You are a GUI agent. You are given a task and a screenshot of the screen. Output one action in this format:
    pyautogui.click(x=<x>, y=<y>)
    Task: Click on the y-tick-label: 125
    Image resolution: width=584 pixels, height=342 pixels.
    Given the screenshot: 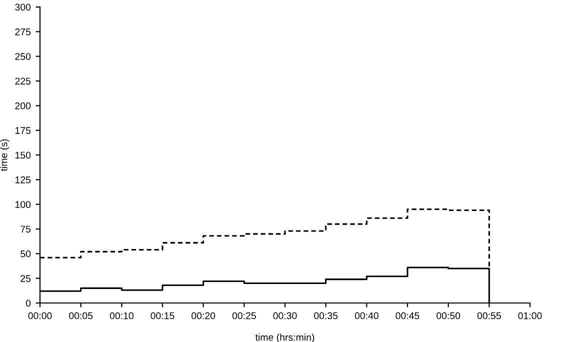 What is the action you would take?
    pyautogui.click(x=23, y=180)
    